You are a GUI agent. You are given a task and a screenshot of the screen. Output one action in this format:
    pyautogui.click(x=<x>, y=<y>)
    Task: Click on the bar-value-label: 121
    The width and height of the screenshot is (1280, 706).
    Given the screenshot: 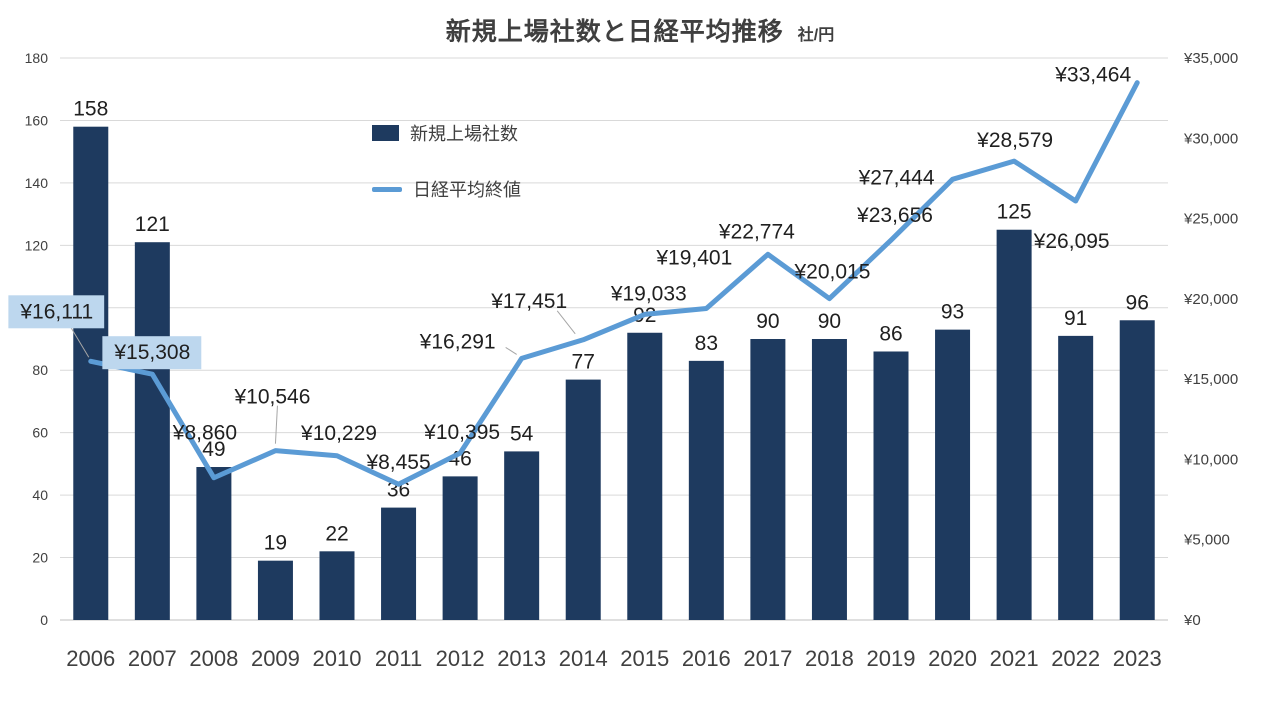 What is the action you would take?
    pyautogui.click(x=152, y=224)
    